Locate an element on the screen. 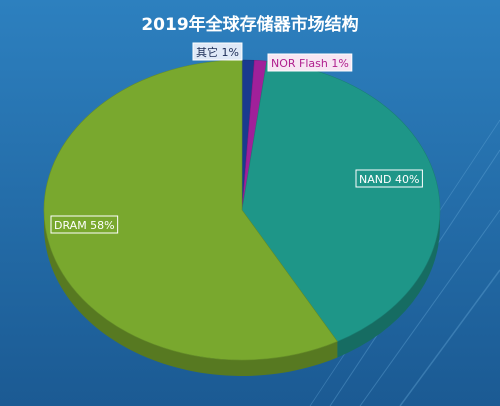  data-label-text: NAND 40% is located at coordinates (389, 179).